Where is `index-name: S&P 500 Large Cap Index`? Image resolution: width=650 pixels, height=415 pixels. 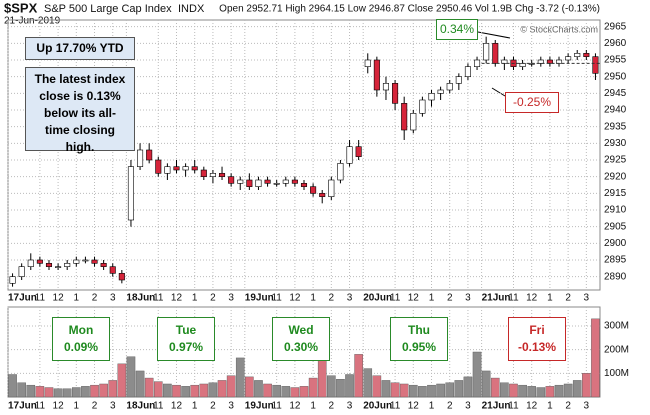
index-name: S&P 500 Large Cap Index is located at coordinates (108, 9).